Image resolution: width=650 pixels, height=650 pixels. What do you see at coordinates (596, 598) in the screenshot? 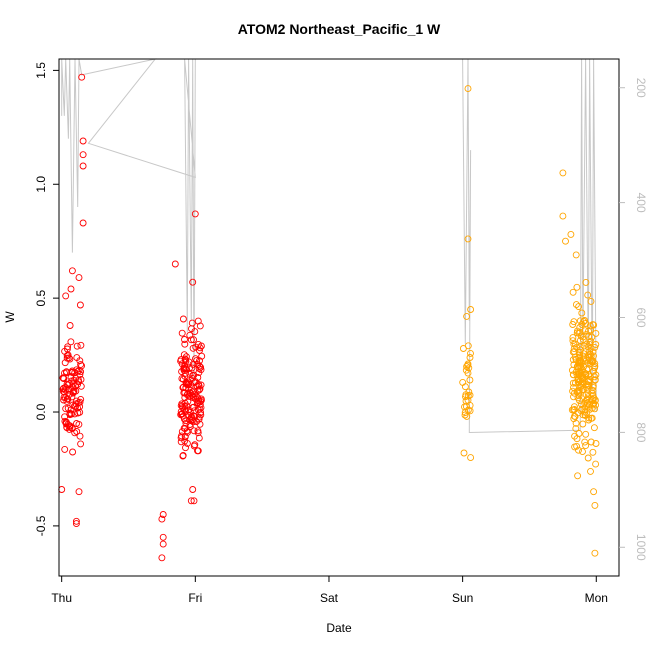
I see `x-tick-label-mon: Mon` at bounding box center [596, 598].